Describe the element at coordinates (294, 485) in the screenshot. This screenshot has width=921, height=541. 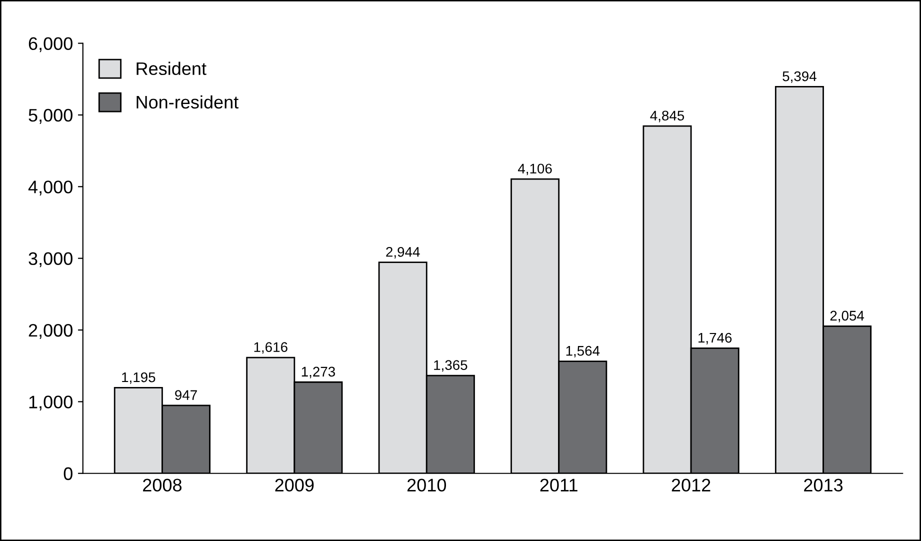
I see `x-tick-label: 2009` at that location.